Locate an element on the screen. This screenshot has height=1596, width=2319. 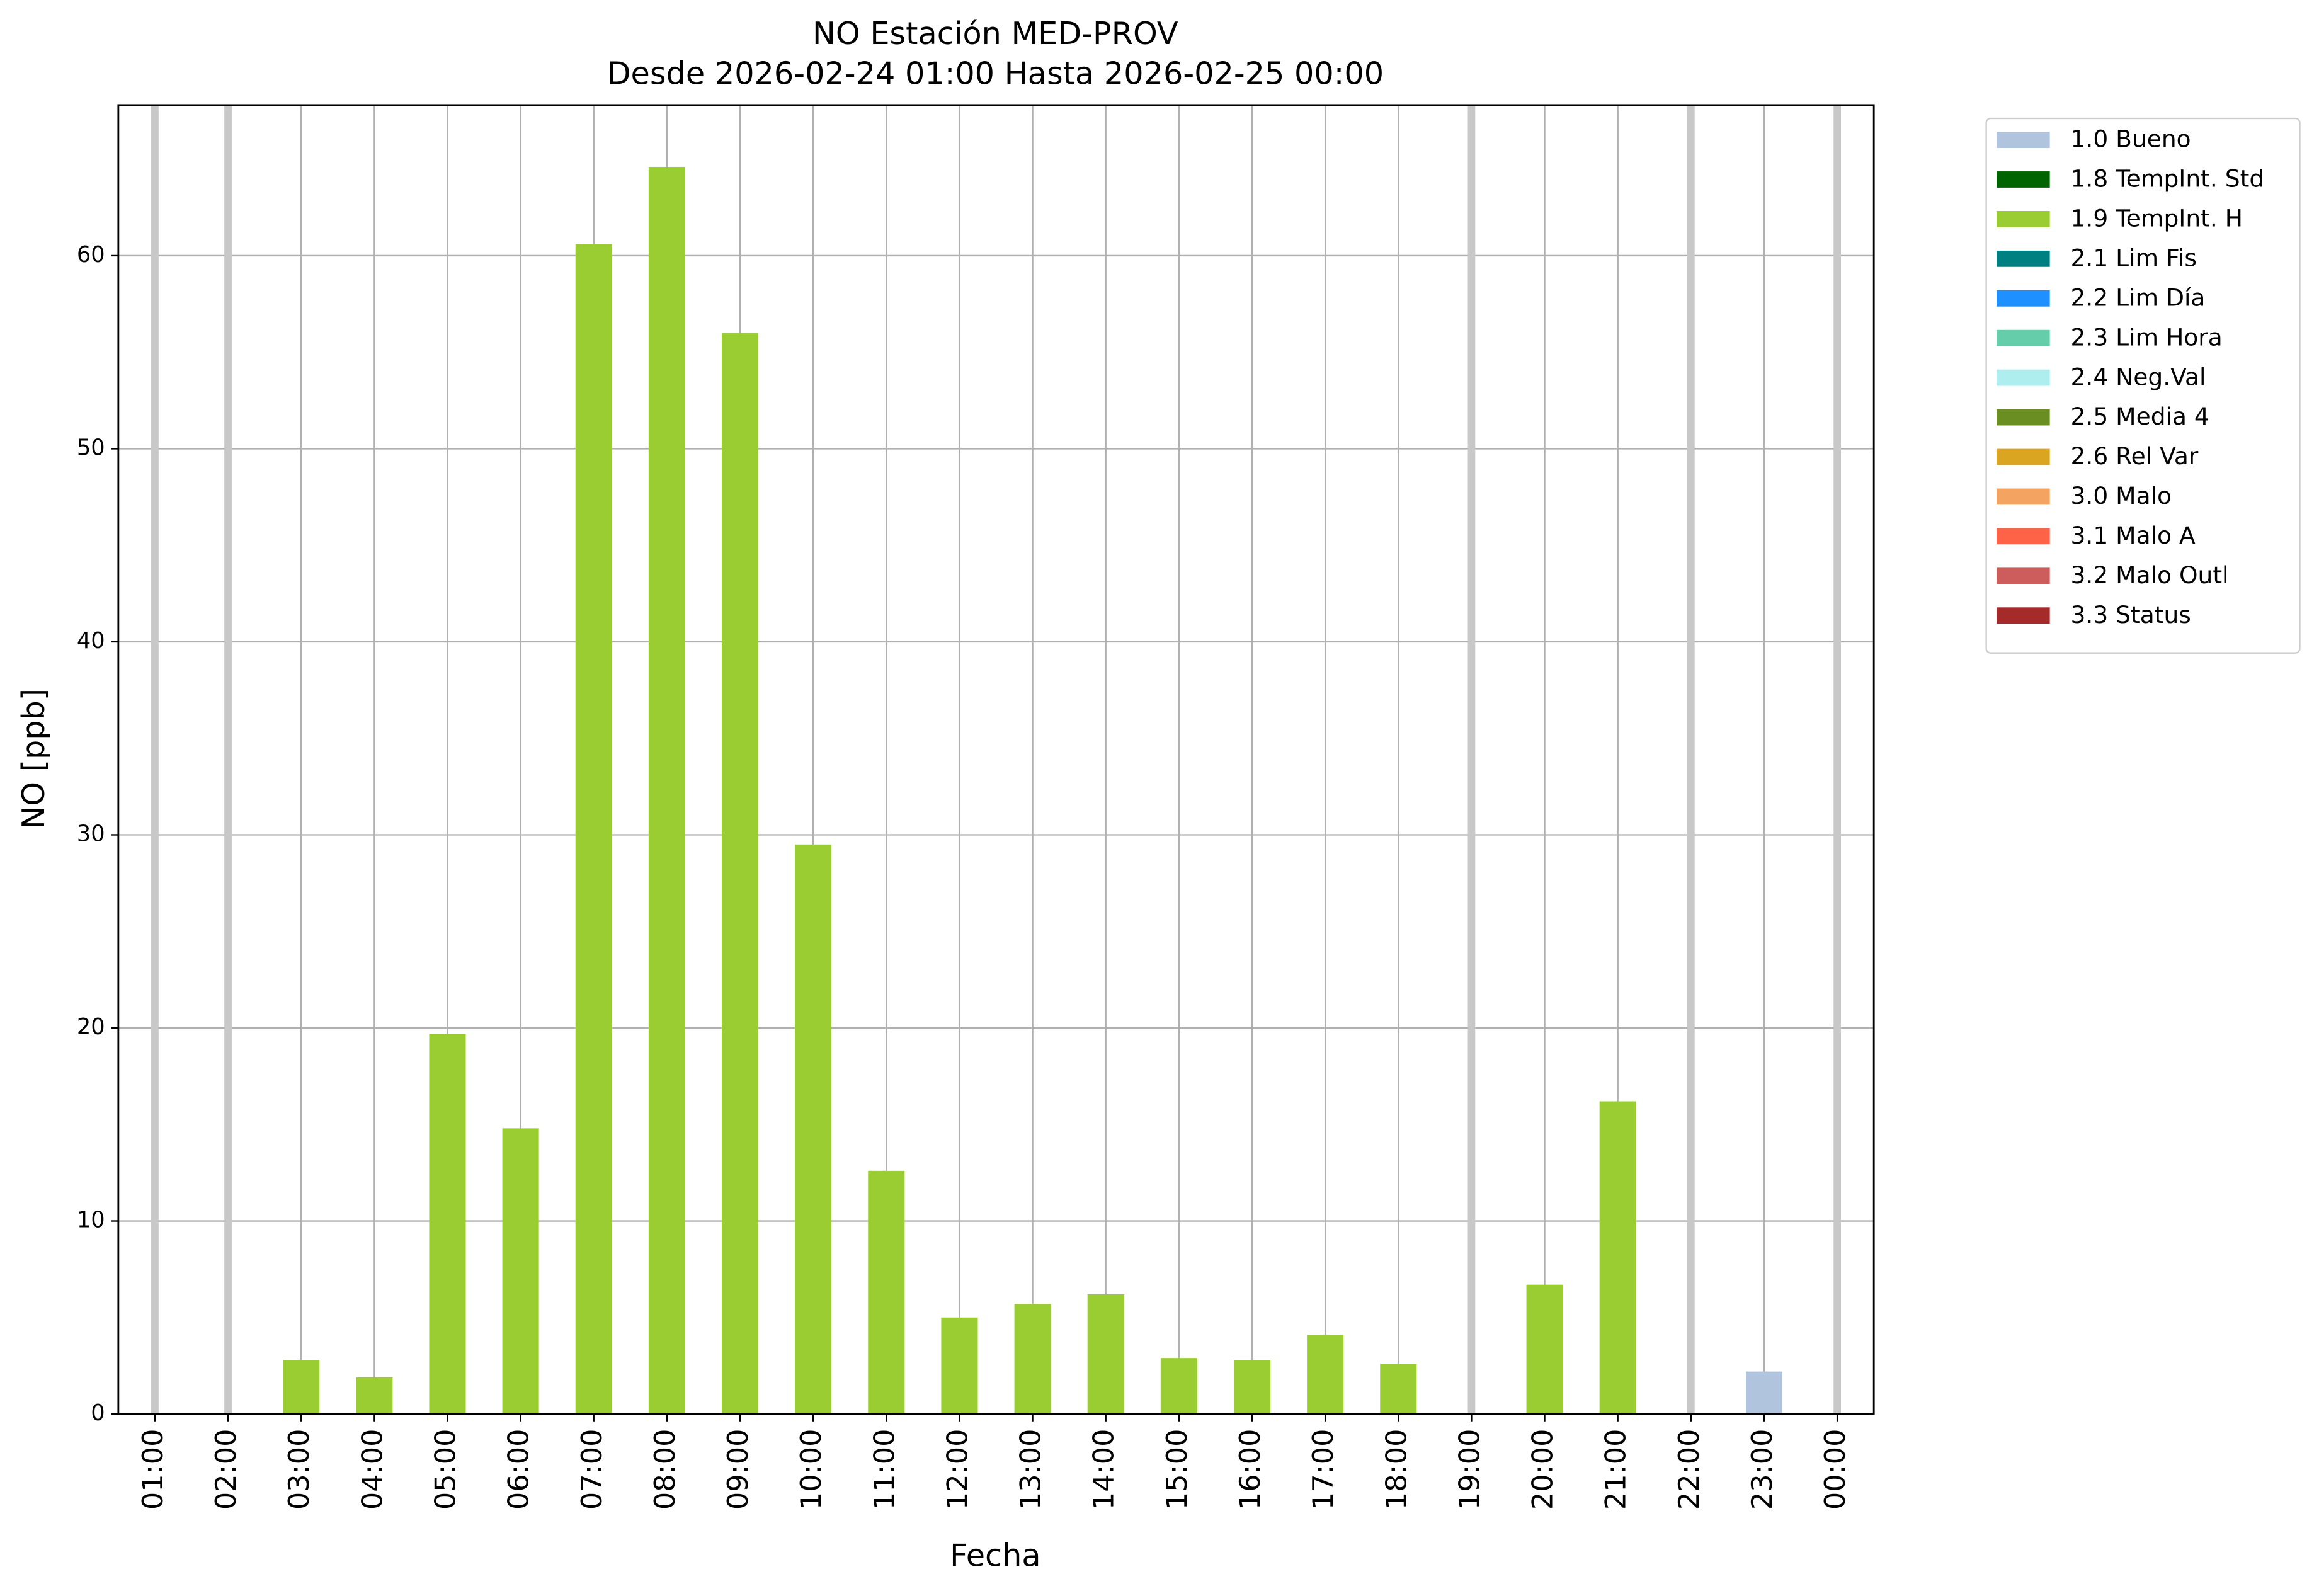
legend-label: 3.1 Malo A is located at coordinates (2133, 535).